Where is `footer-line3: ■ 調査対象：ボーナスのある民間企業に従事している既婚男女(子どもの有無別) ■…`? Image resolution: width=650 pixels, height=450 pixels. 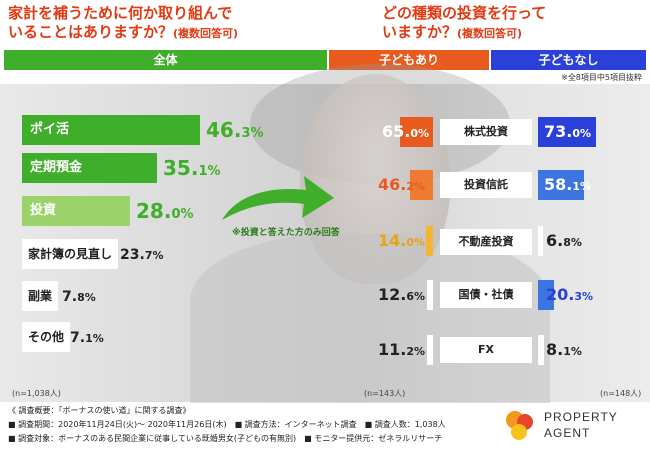
footer-line3: ■ 調査対象：ボーナスのある民間企業に従事している既婚男女(子どもの有無別) ■… is located at coordinates (225, 438).